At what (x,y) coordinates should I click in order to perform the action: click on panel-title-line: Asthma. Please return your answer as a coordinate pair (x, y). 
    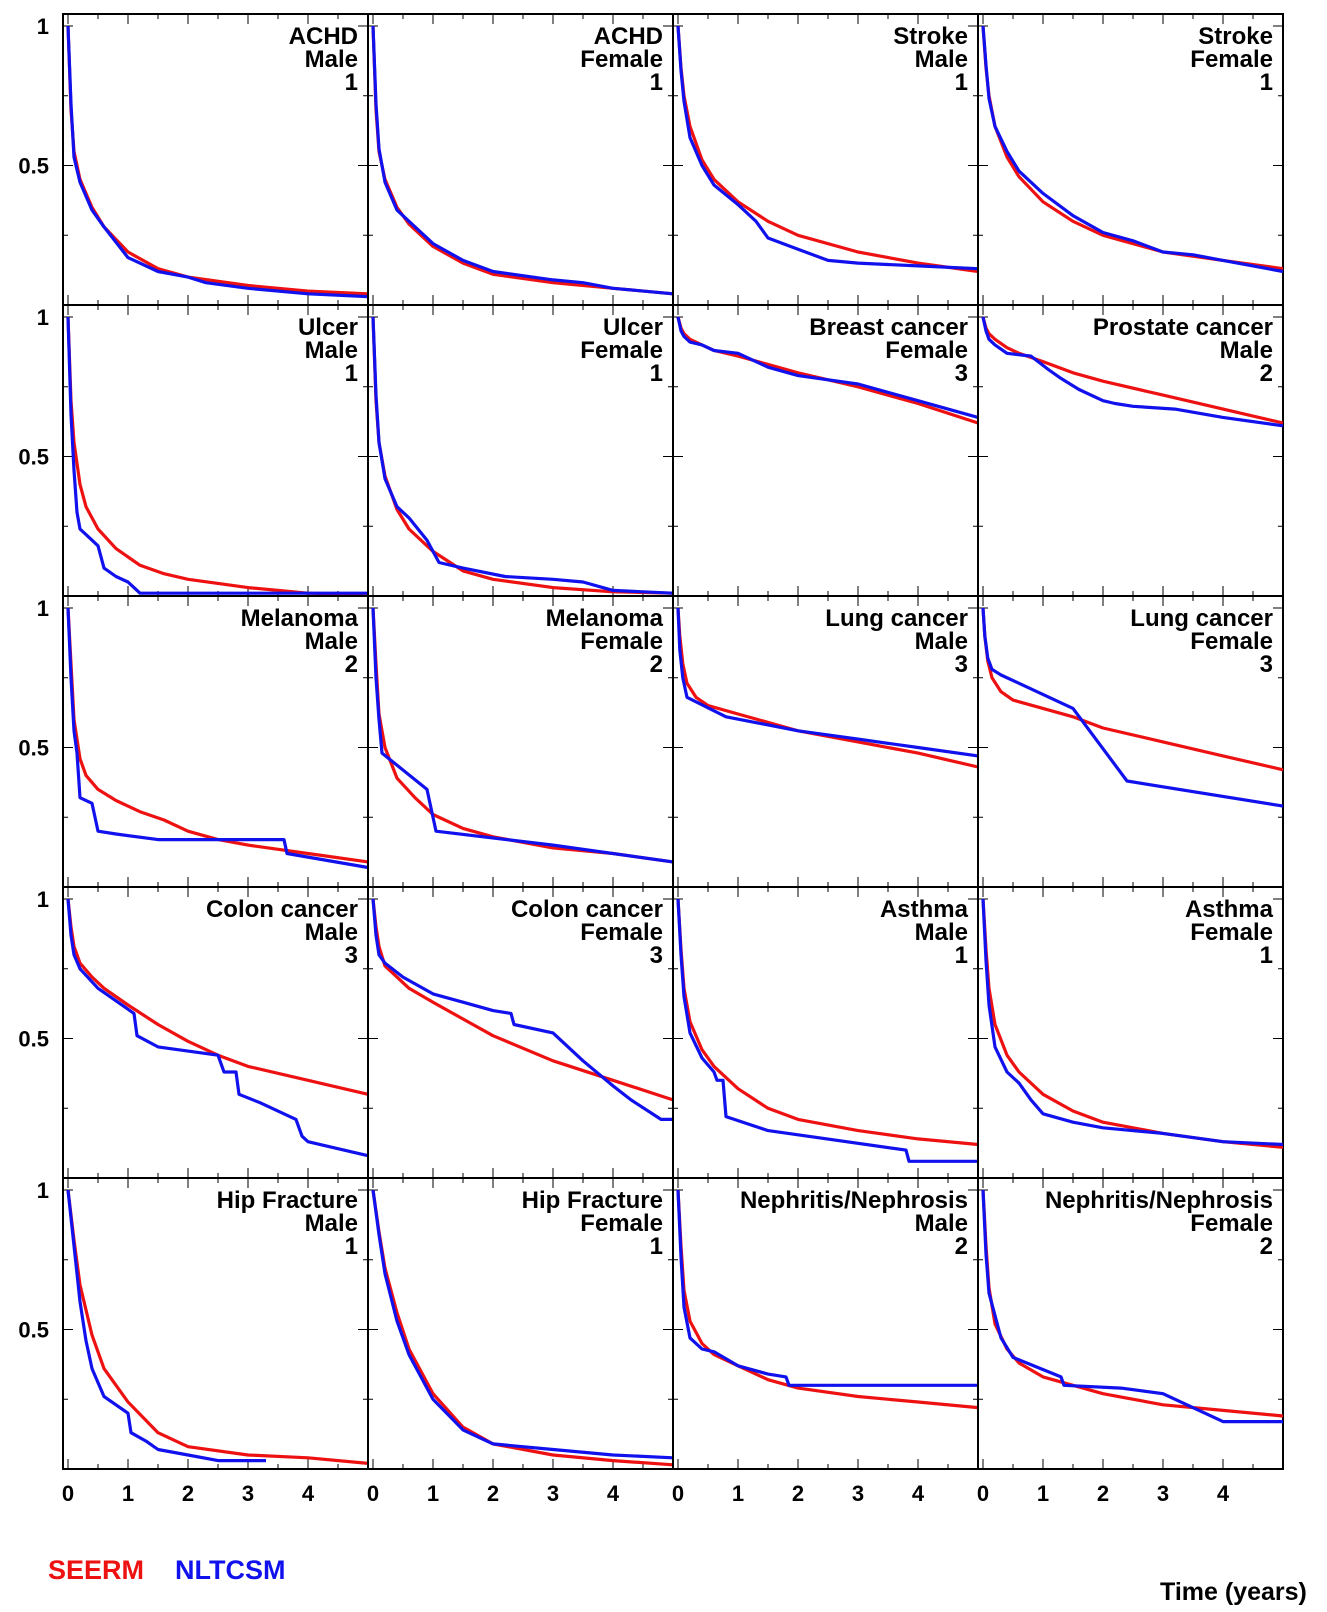
    Looking at the image, I should click on (924, 909).